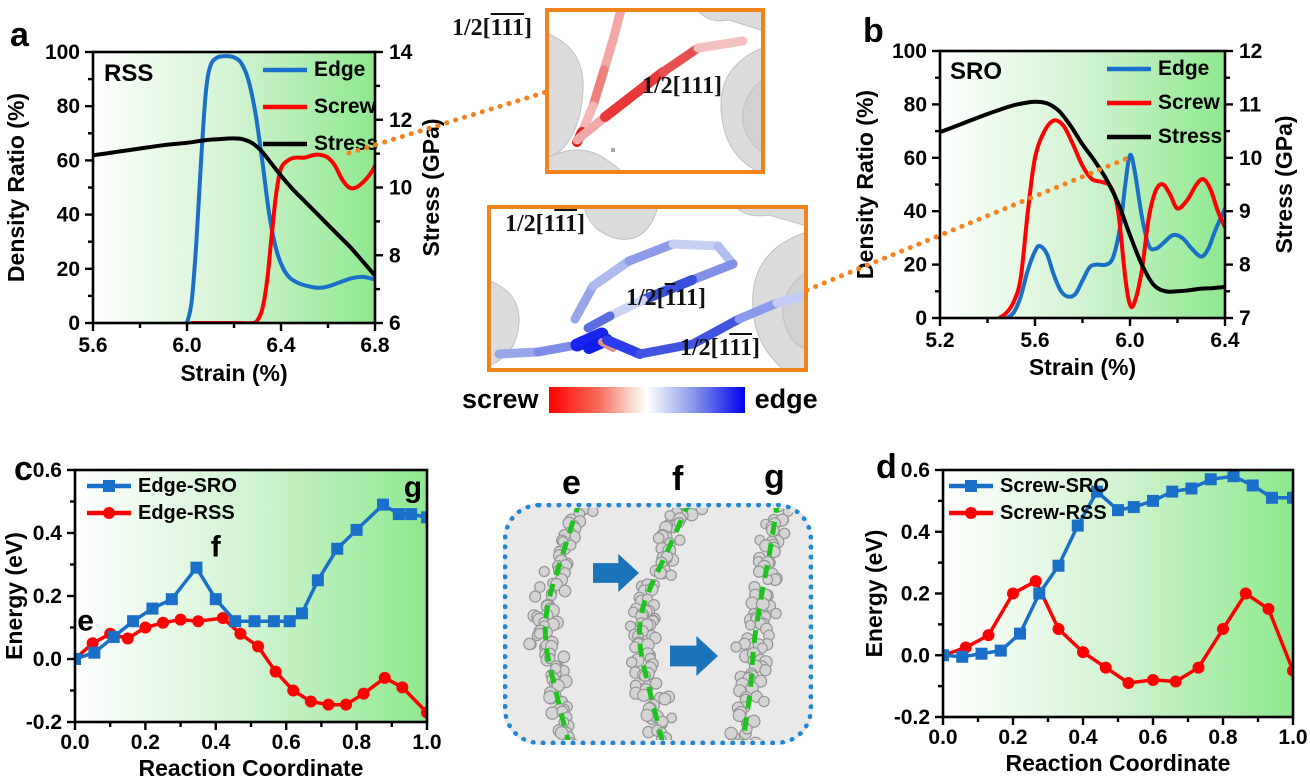  I want to click on legend-label: Screw-SRO, so click(1054, 486).